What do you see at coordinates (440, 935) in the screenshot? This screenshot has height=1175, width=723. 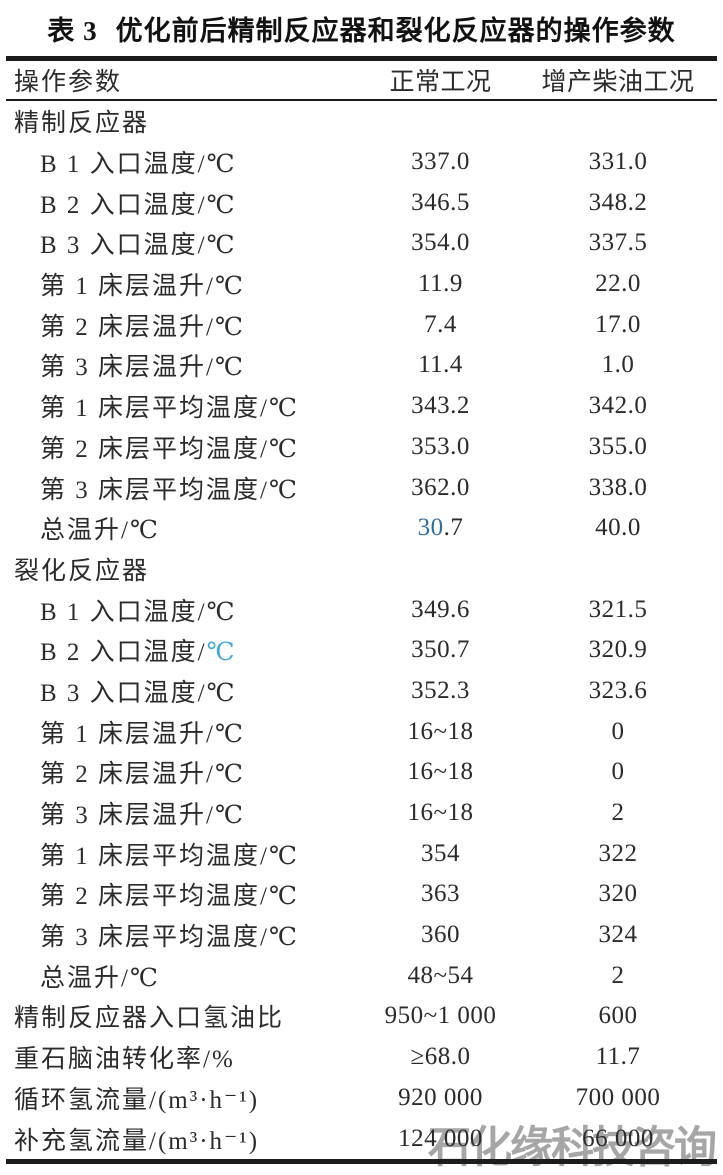 I see `value-normal-condition: 360` at bounding box center [440, 935].